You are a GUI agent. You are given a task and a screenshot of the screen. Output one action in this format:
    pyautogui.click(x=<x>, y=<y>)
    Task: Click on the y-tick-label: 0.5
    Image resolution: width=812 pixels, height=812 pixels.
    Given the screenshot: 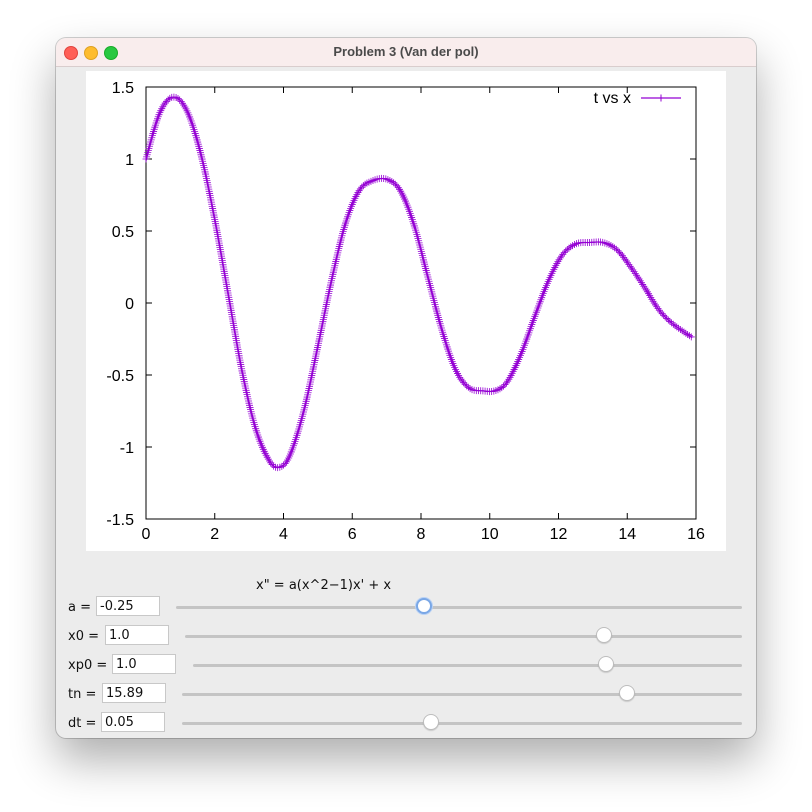 What is the action you would take?
    pyautogui.click(x=123, y=232)
    